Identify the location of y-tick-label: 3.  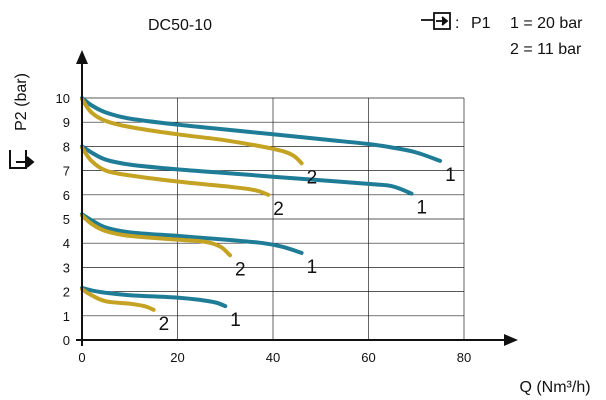
(66, 267).